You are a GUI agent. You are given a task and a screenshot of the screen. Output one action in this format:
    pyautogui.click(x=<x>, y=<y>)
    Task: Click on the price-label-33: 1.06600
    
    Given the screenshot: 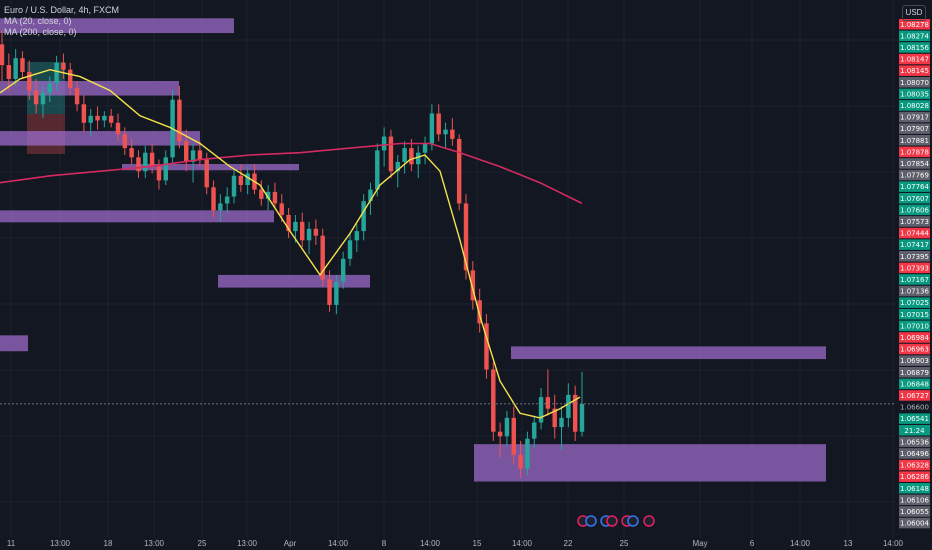 What is the action you would take?
    pyautogui.click(x=914, y=408)
    